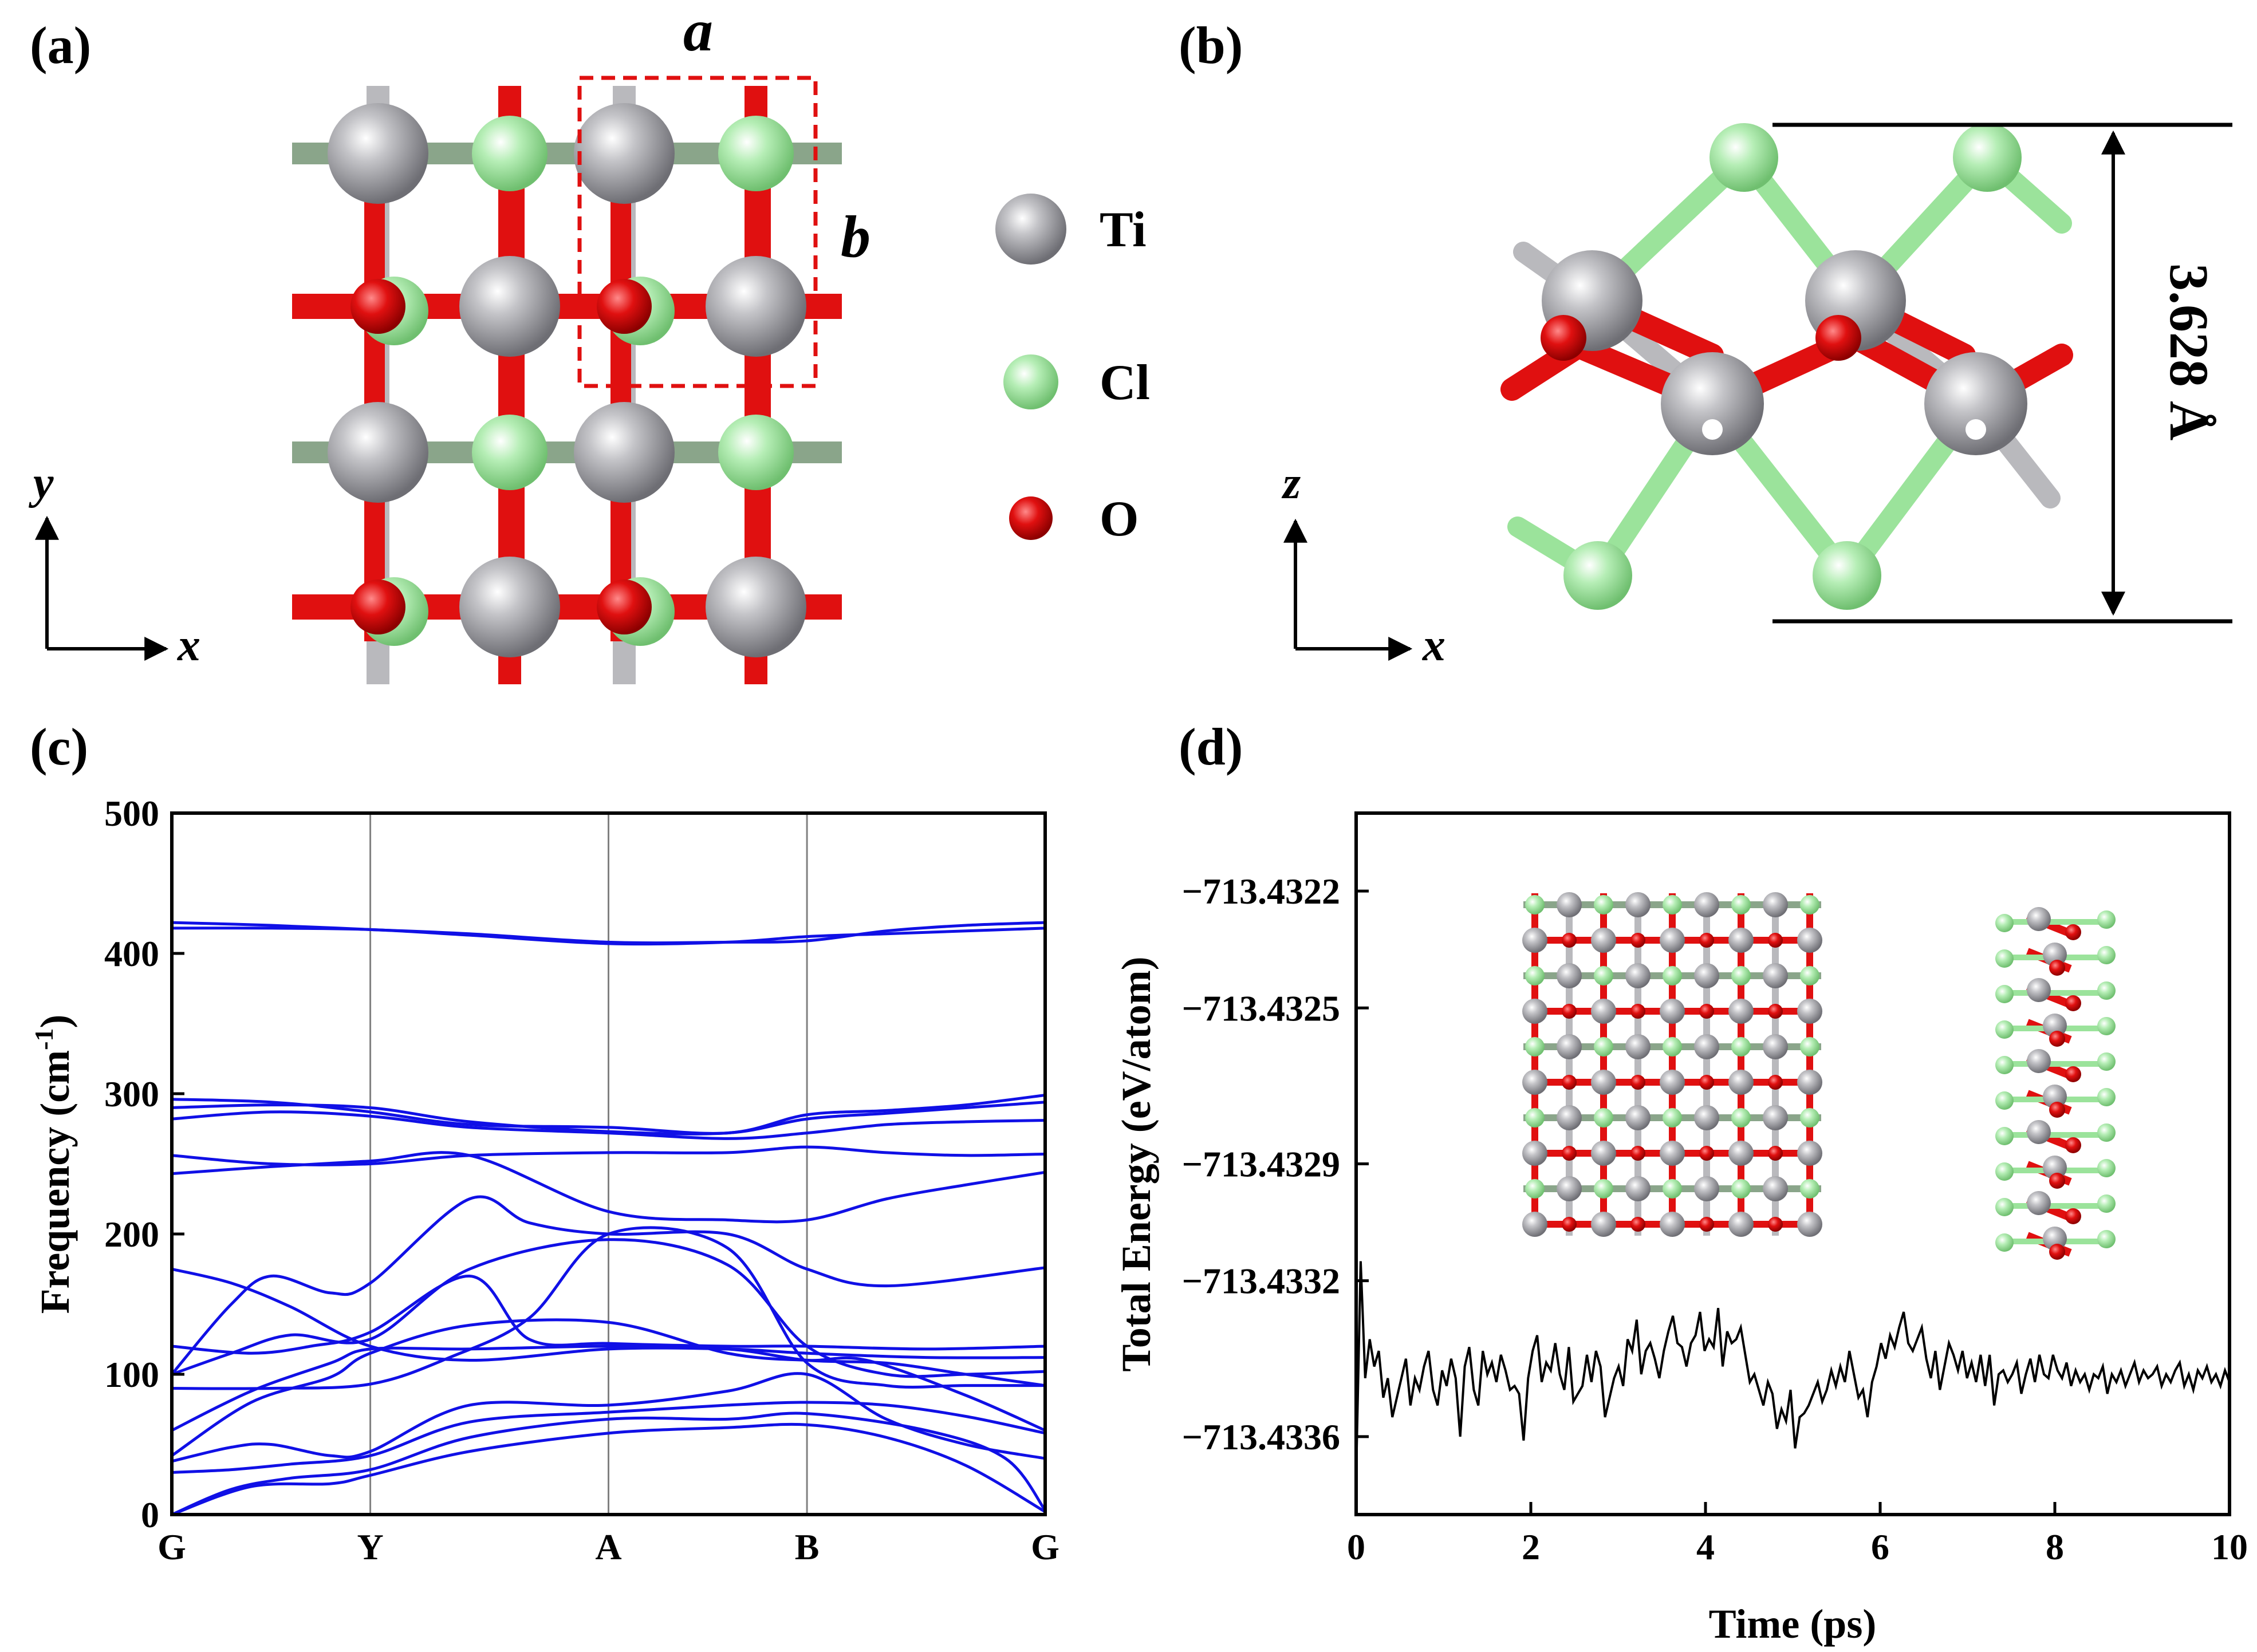  I want to click on kpoint-label: A, so click(608, 1547).